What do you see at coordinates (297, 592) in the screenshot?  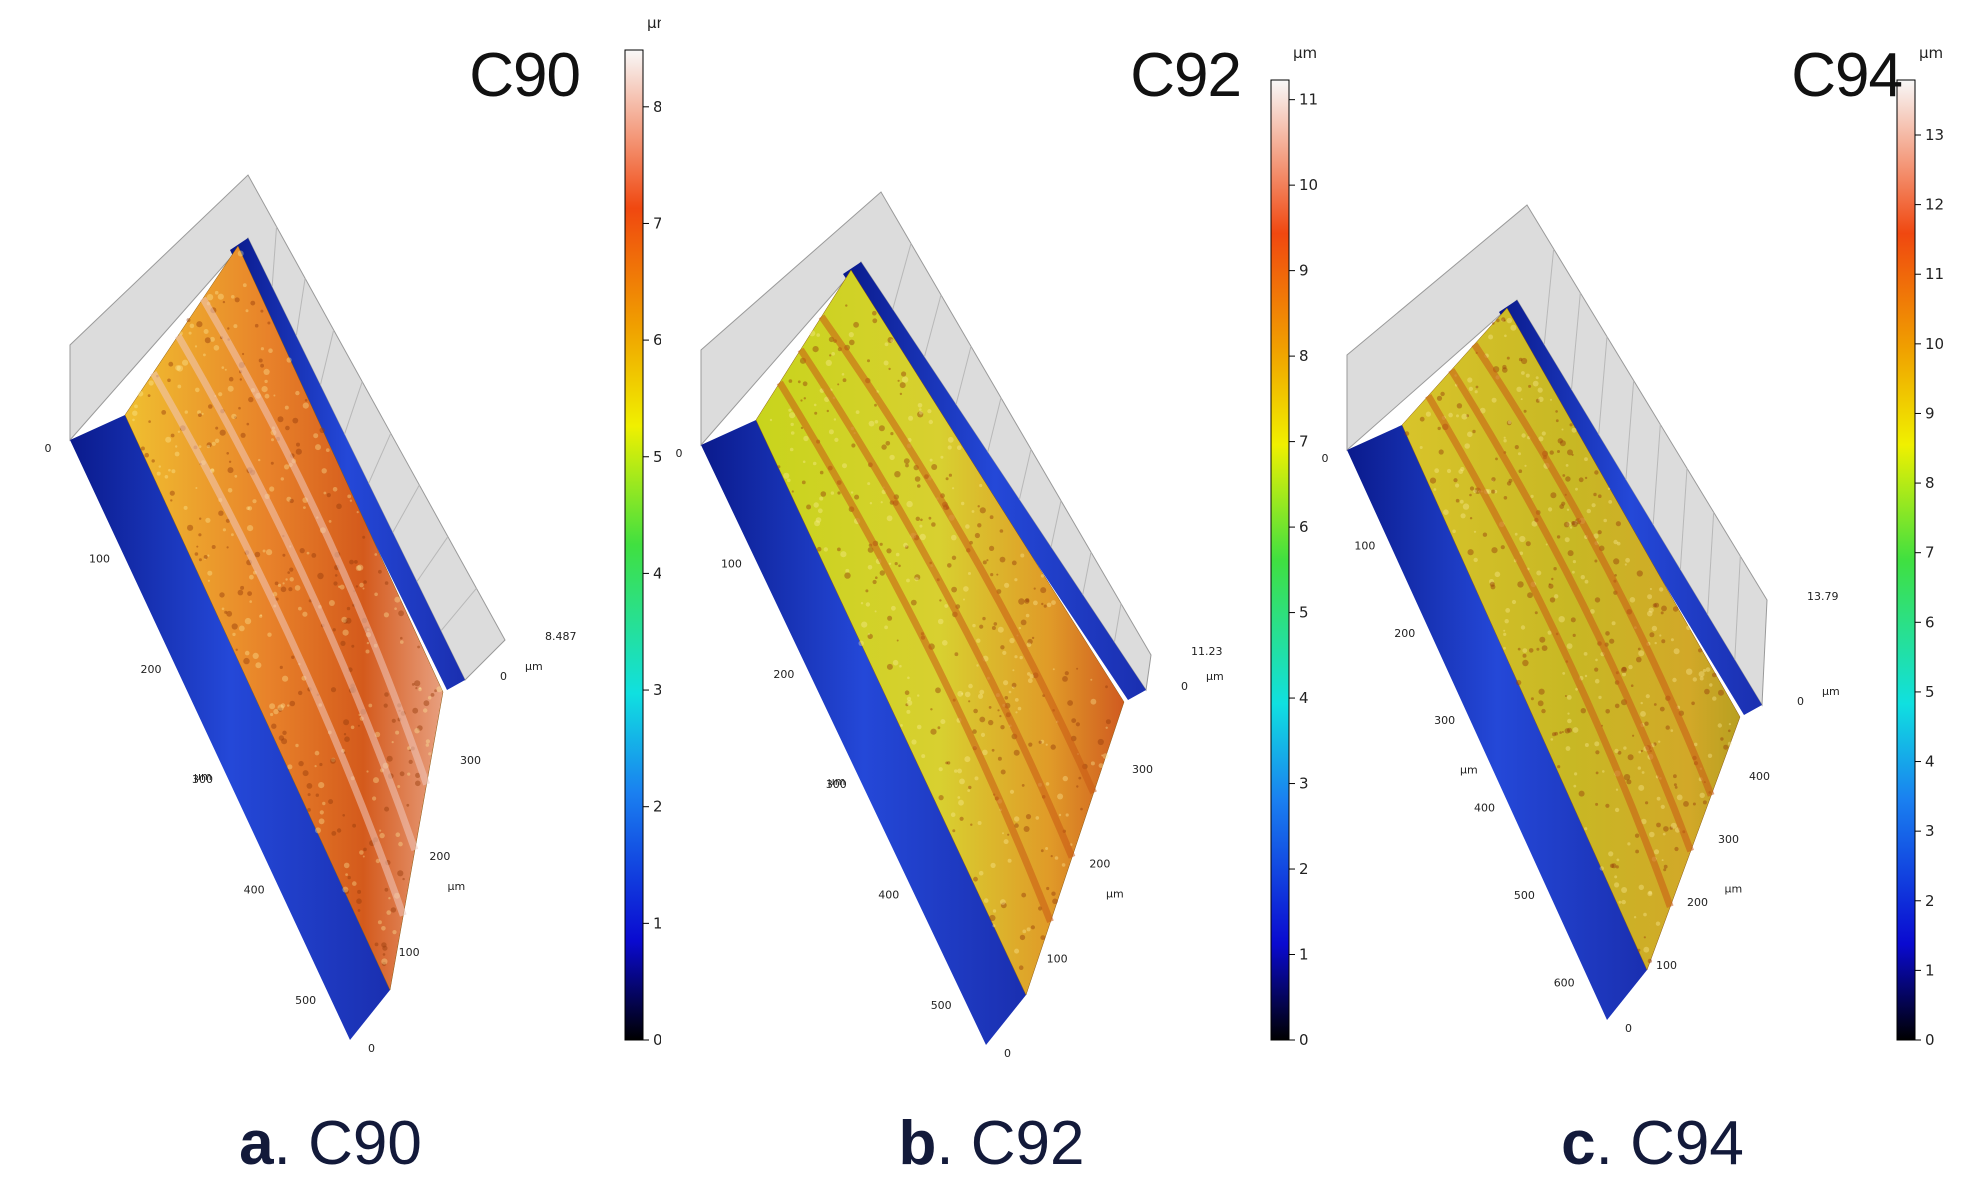 I see `surface-ridge` at bounding box center [297, 592].